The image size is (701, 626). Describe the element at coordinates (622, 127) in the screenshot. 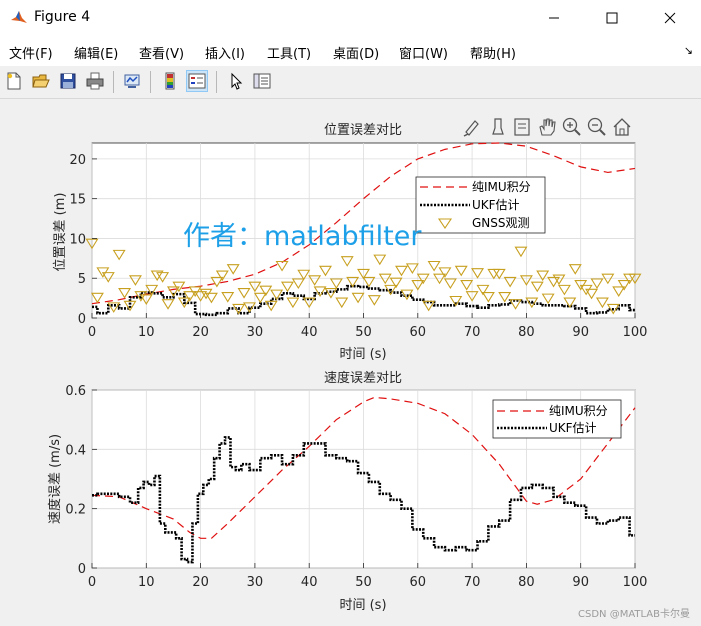

I see `home-icon` at that location.